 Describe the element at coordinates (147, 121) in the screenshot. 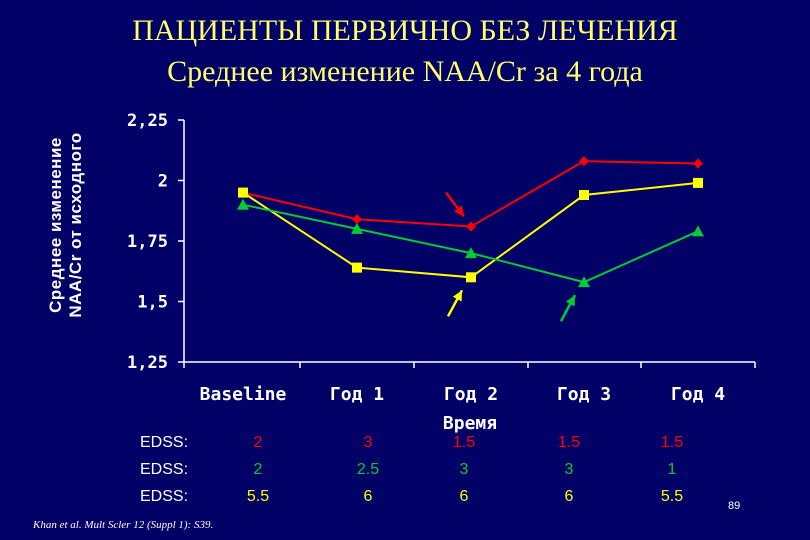

I see `y-tick-label: 2,25` at that location.